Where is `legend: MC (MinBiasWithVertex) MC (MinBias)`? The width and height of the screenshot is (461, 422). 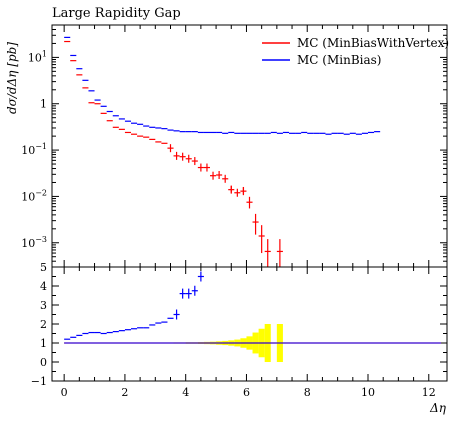 legend: MC (MinBiasWithVertex) MC (MinBias) is located at coordinates (355, 51).